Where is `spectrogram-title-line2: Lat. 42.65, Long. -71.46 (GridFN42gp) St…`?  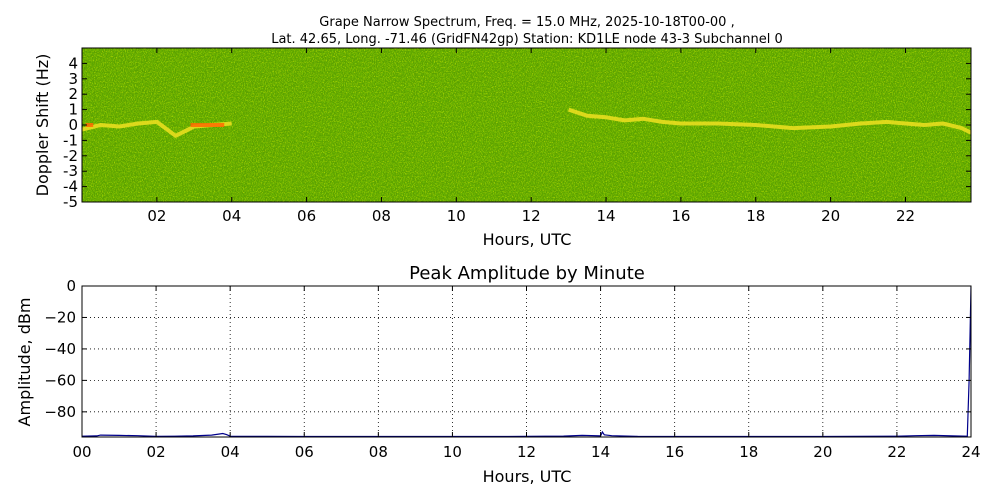
spectrogram-title-line2: Lat. 42.65, Long. -71.46 (GridFN42gp) St… is located at coordinates (527, 39).